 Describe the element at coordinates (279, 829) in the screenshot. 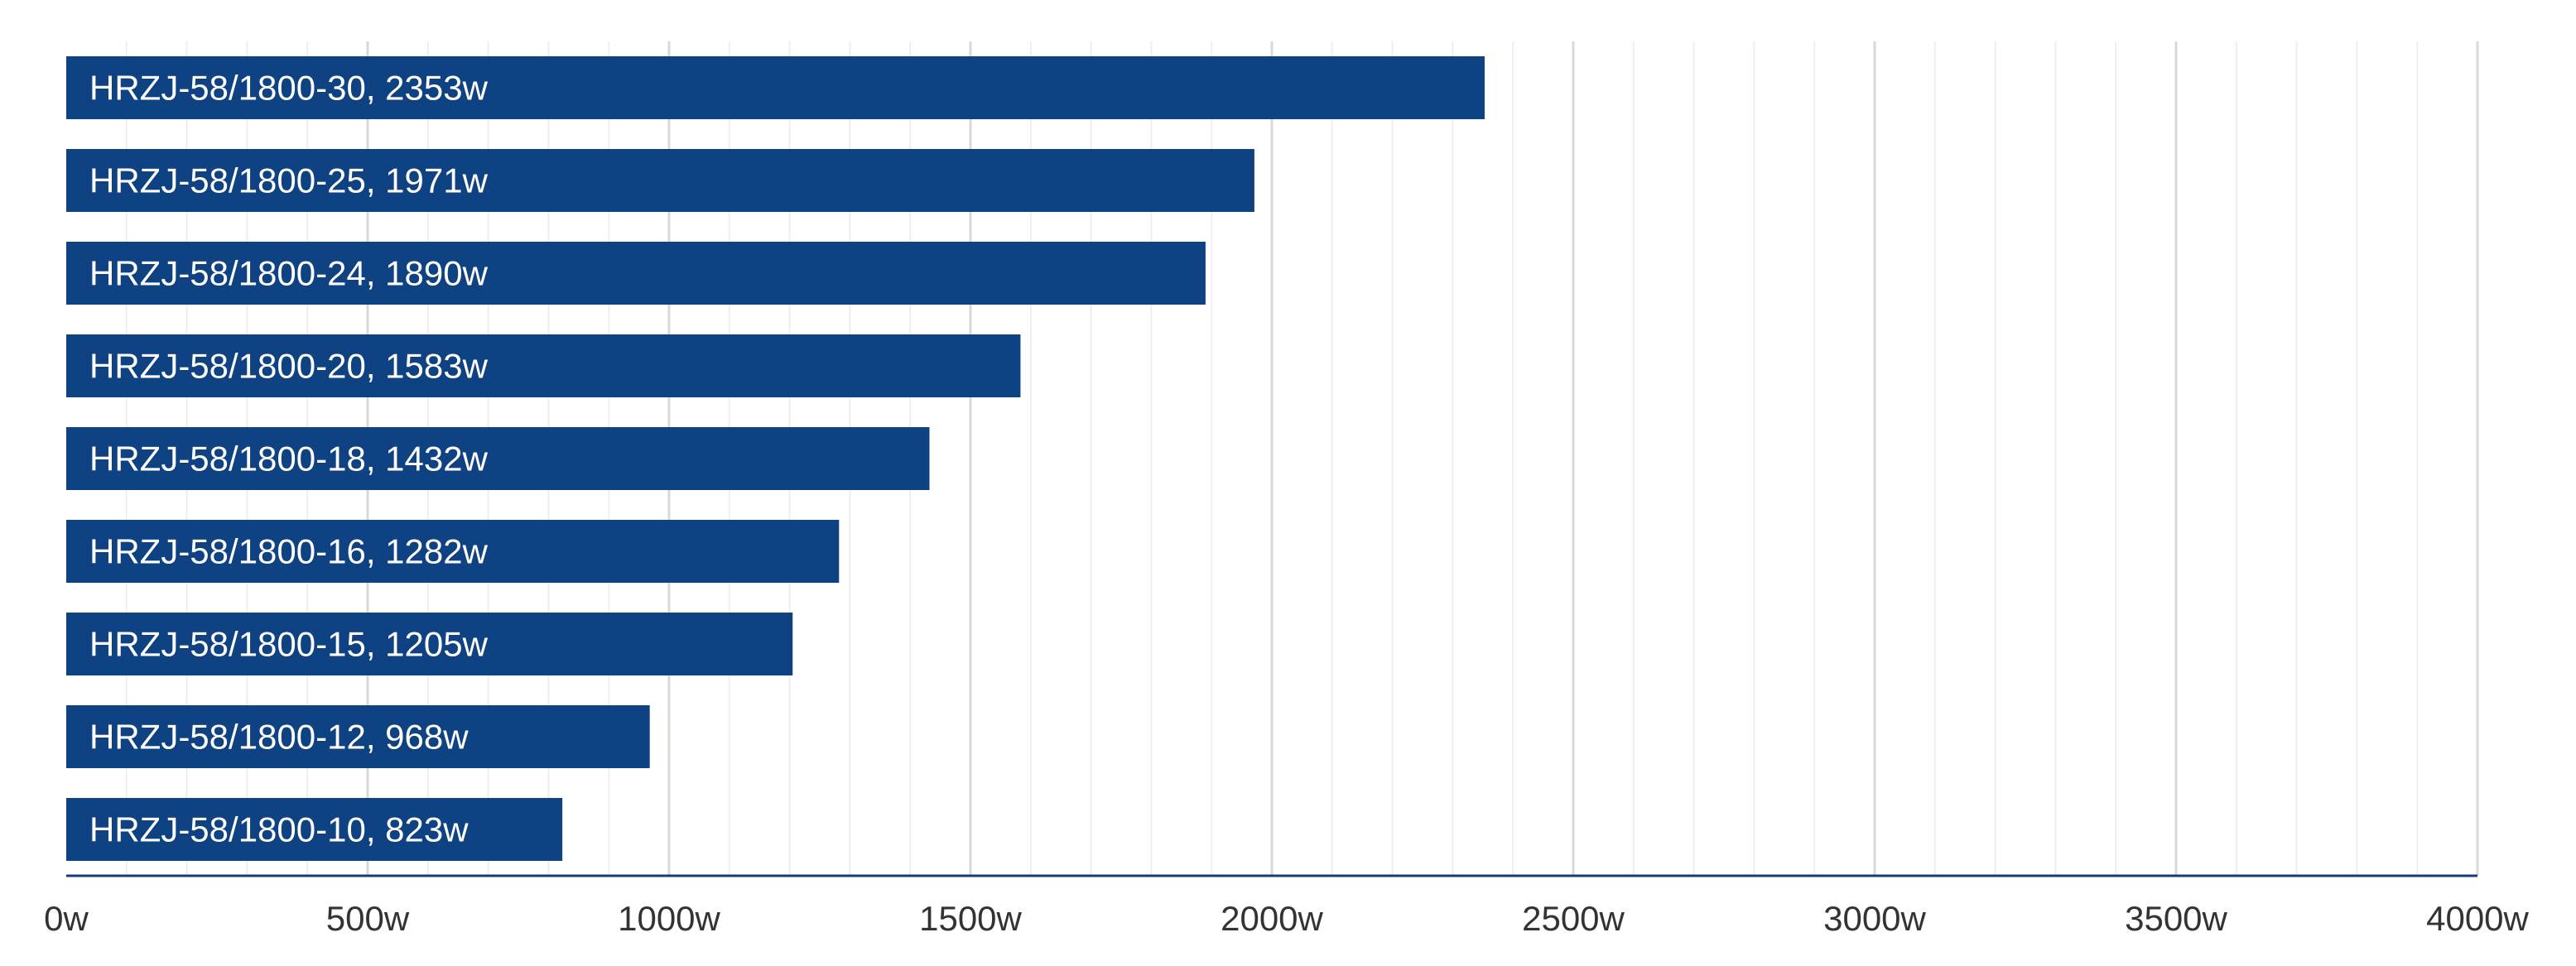

I see `bar-label: HRZJ-58/1800-10, 823w` at that location.